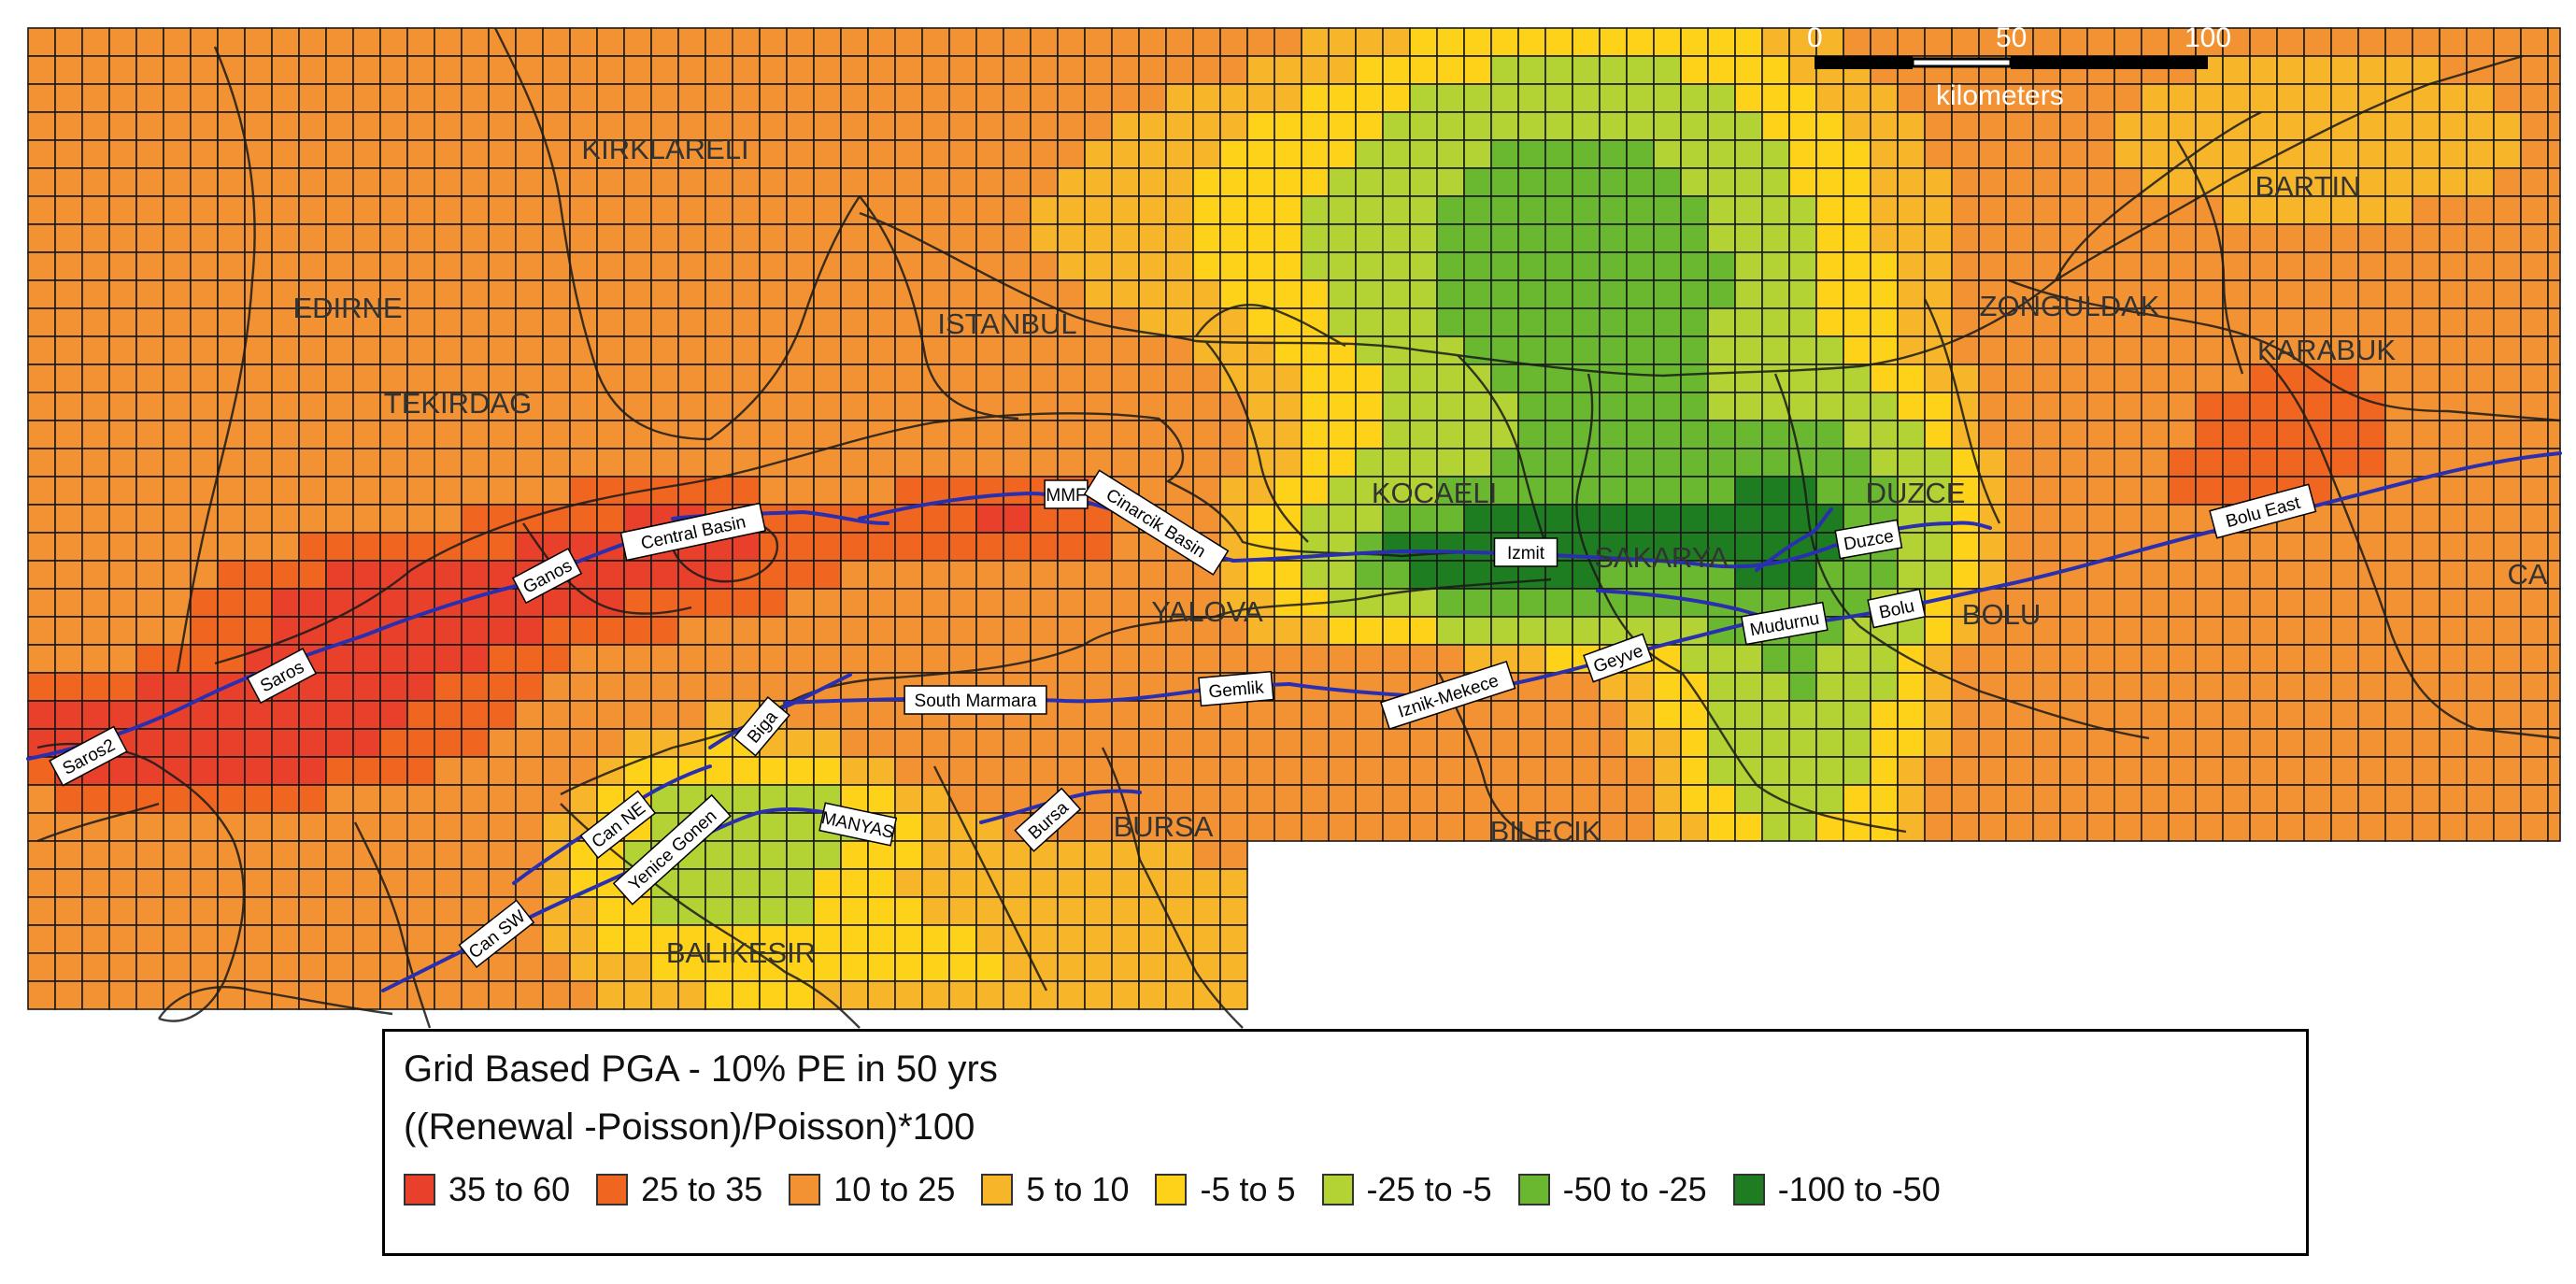 The width and height of the screenshot is (2576, 1284). What do you see at coordinates (2327, 350) in the screenshot?
I see `province-label-text: KARABUK` at bounding box center [2327, 350].